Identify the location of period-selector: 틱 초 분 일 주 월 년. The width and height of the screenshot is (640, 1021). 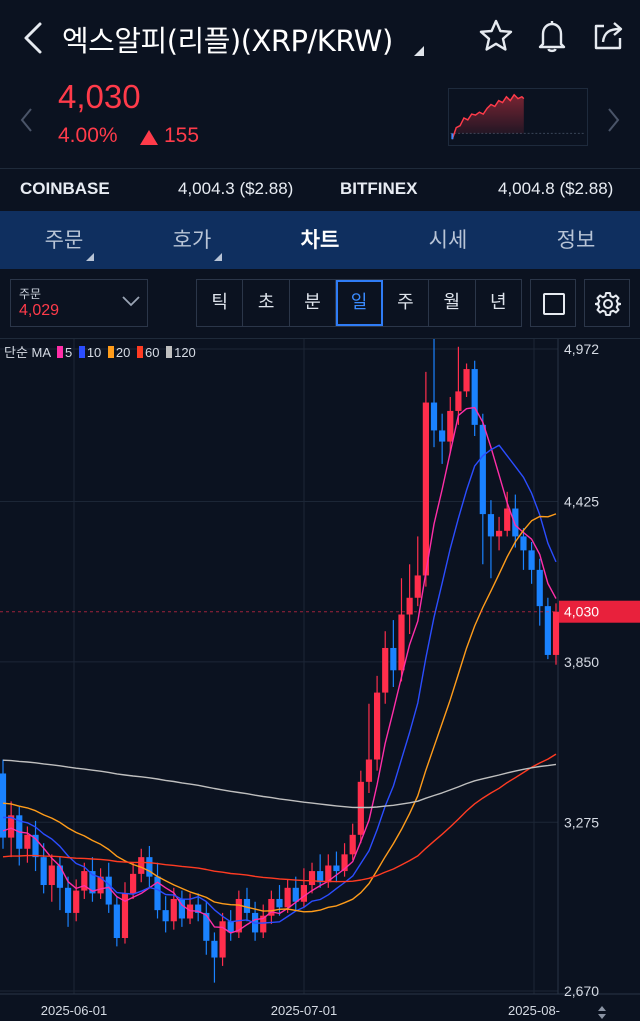
(359, 303).